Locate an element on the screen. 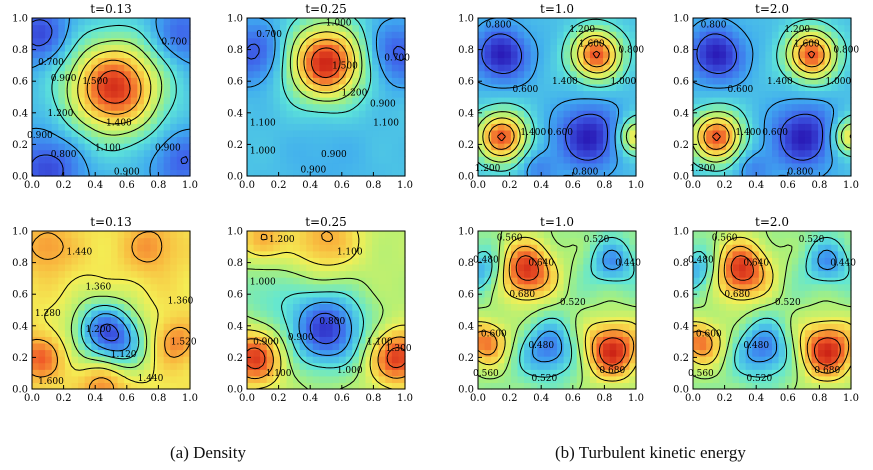  y-tick-label: 0.2 is located at coordinates (235, 145).